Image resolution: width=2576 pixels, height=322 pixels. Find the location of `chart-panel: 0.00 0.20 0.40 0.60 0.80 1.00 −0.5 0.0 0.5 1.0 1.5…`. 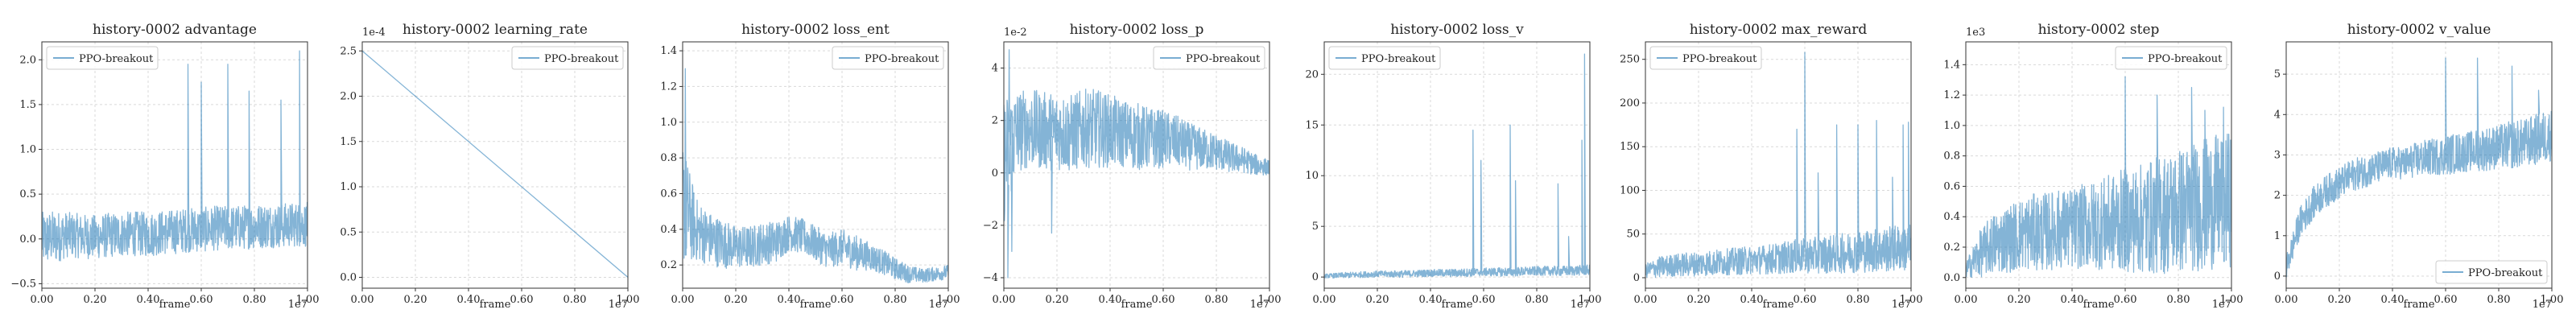

chart-panel: 0.00 0.20 0.40 0.60 0.80 1.00 −0.5 0.0 0.5 1.0 1.5… is located at coordinates (164, 166).